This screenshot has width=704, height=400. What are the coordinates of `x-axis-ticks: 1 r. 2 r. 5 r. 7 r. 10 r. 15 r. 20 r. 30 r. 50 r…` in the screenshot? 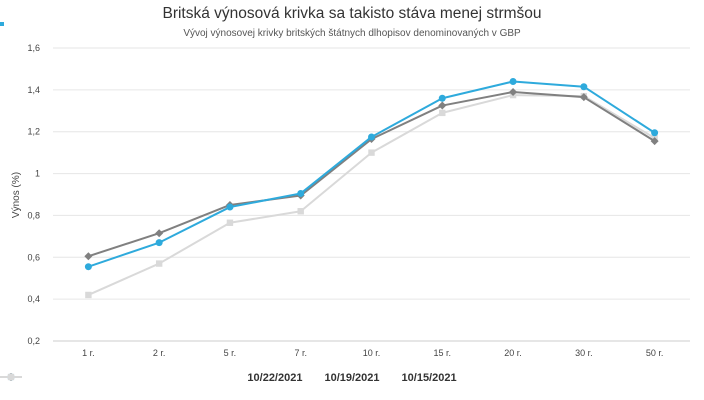 It's located at (372, 353).